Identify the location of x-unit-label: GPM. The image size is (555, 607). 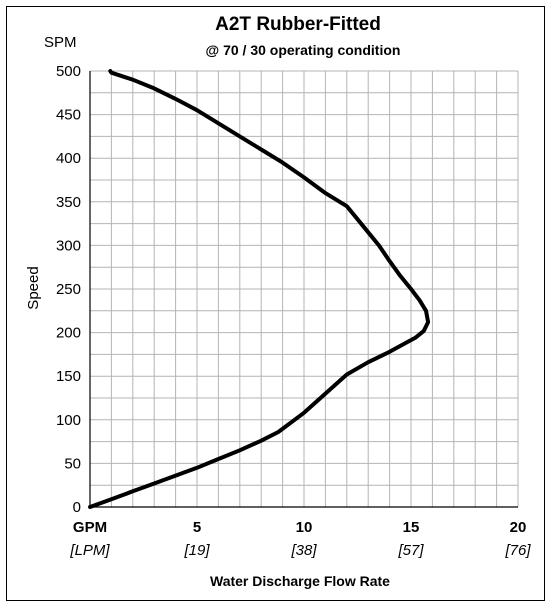
(90, 527).